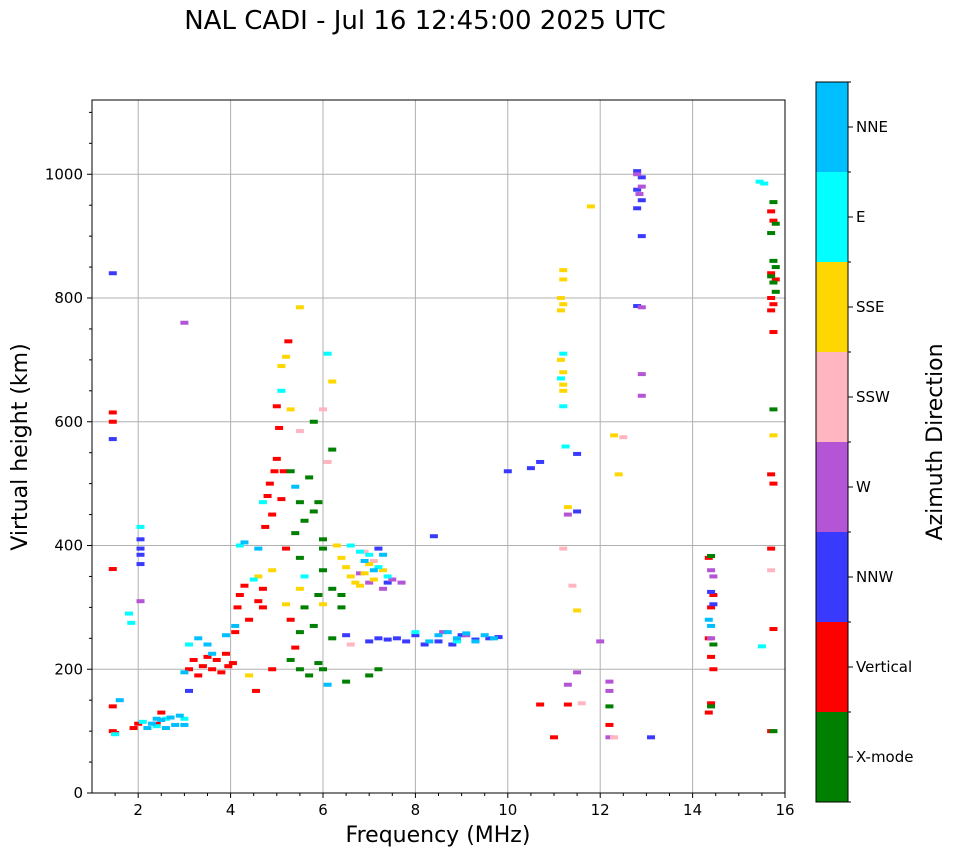  What do you see at coordinates (68, 669) in the screenshot?
I see `y-tick-label: 200` at bounding box center [68, 669].